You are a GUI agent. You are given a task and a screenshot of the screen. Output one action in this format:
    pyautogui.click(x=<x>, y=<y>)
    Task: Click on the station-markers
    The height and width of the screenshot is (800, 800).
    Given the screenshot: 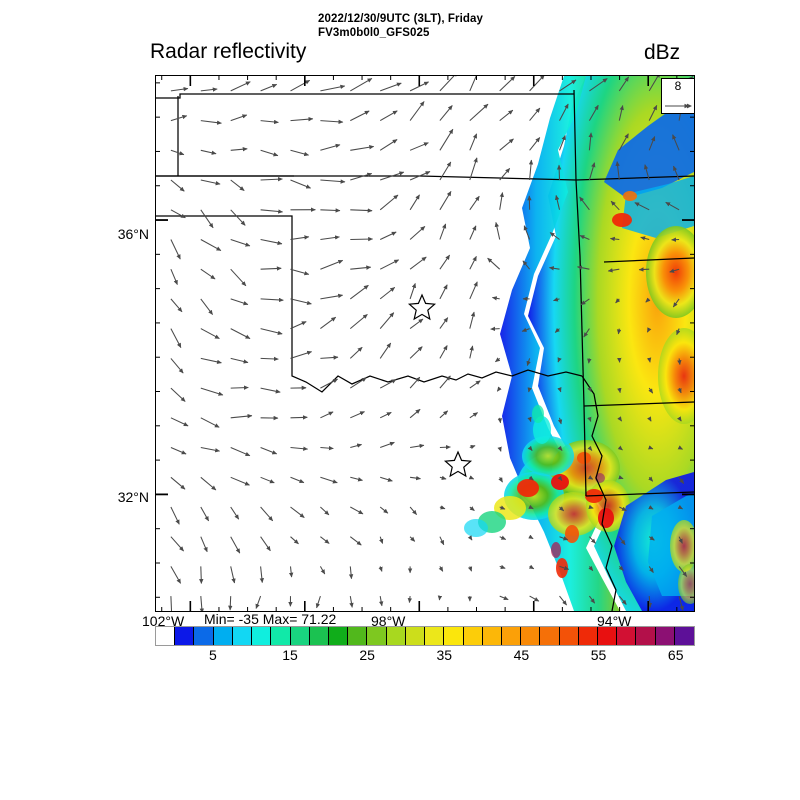 What is the action you would take?
    pyautogui.click(x=440, y=385)
    